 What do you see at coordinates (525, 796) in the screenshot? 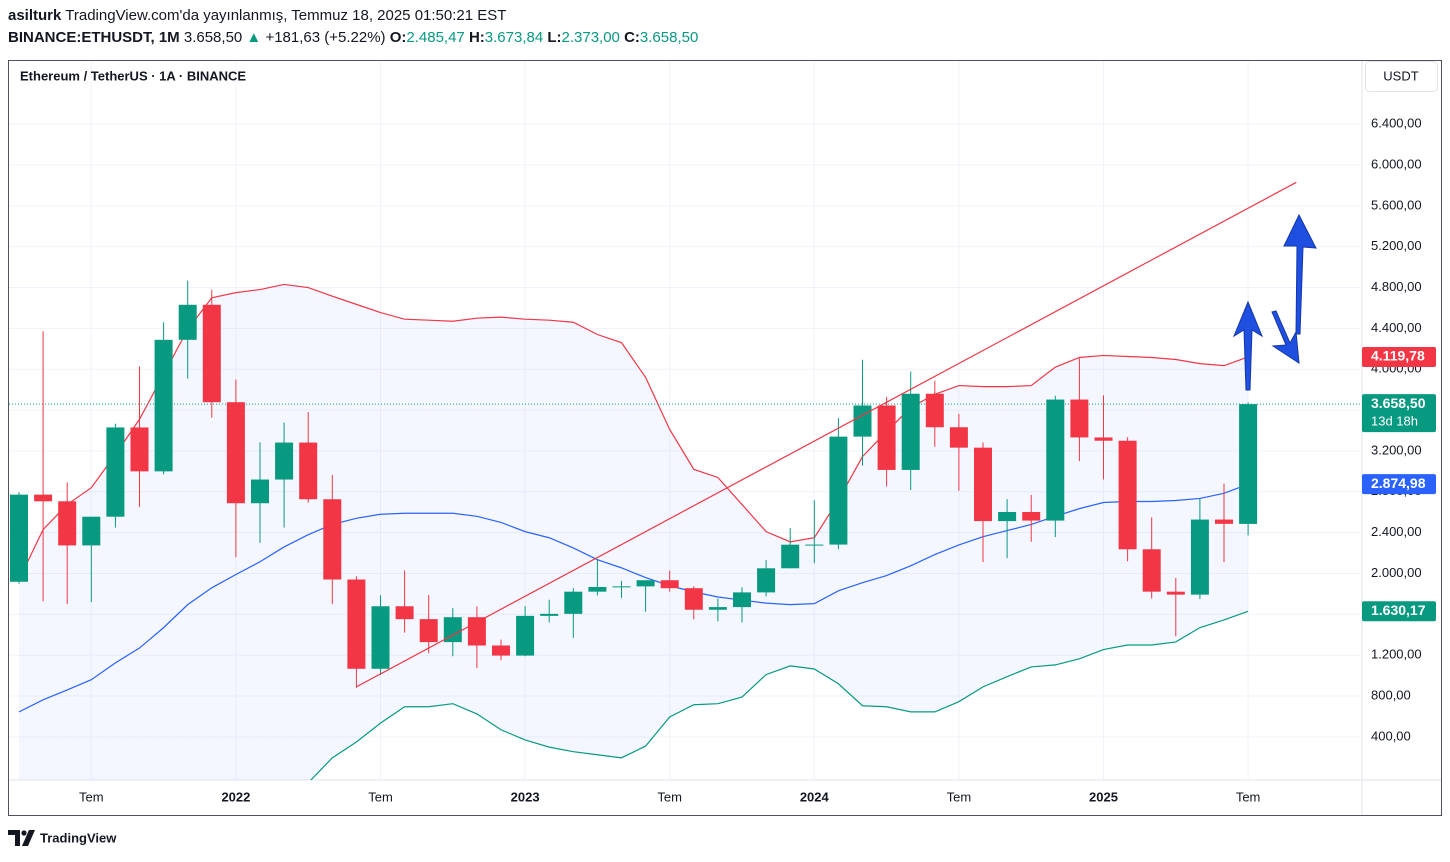
I see `x-tick-label: 2023` at bounding box center [525, 796].